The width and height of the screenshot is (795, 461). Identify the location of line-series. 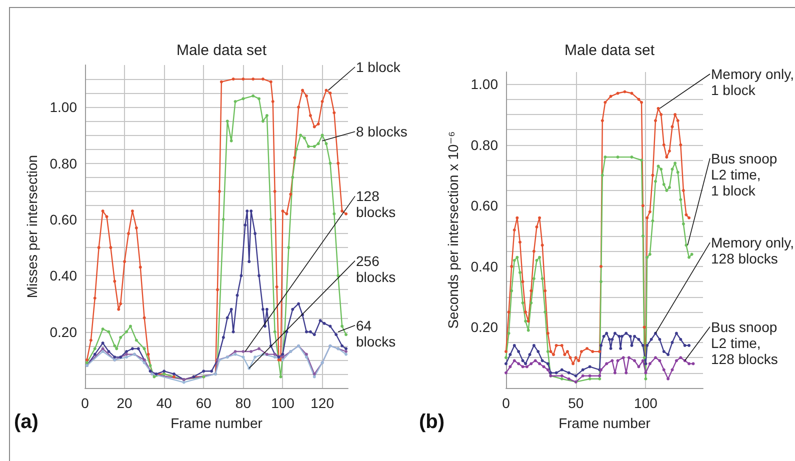
(599, 370).